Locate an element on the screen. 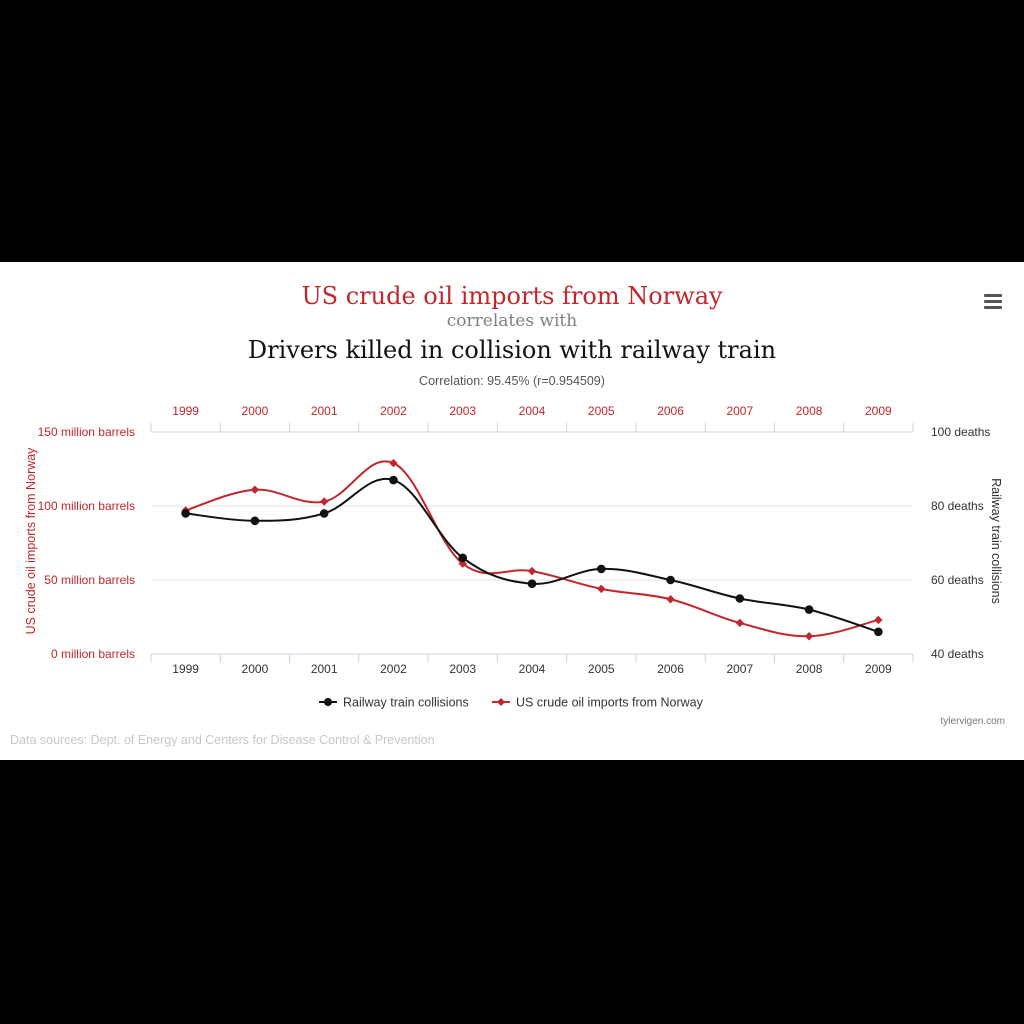 Image resolution: width=1024 pixels, height=1024 pixels. bottom-x-tick-label: 2007 is located at coordinates (739, 669).